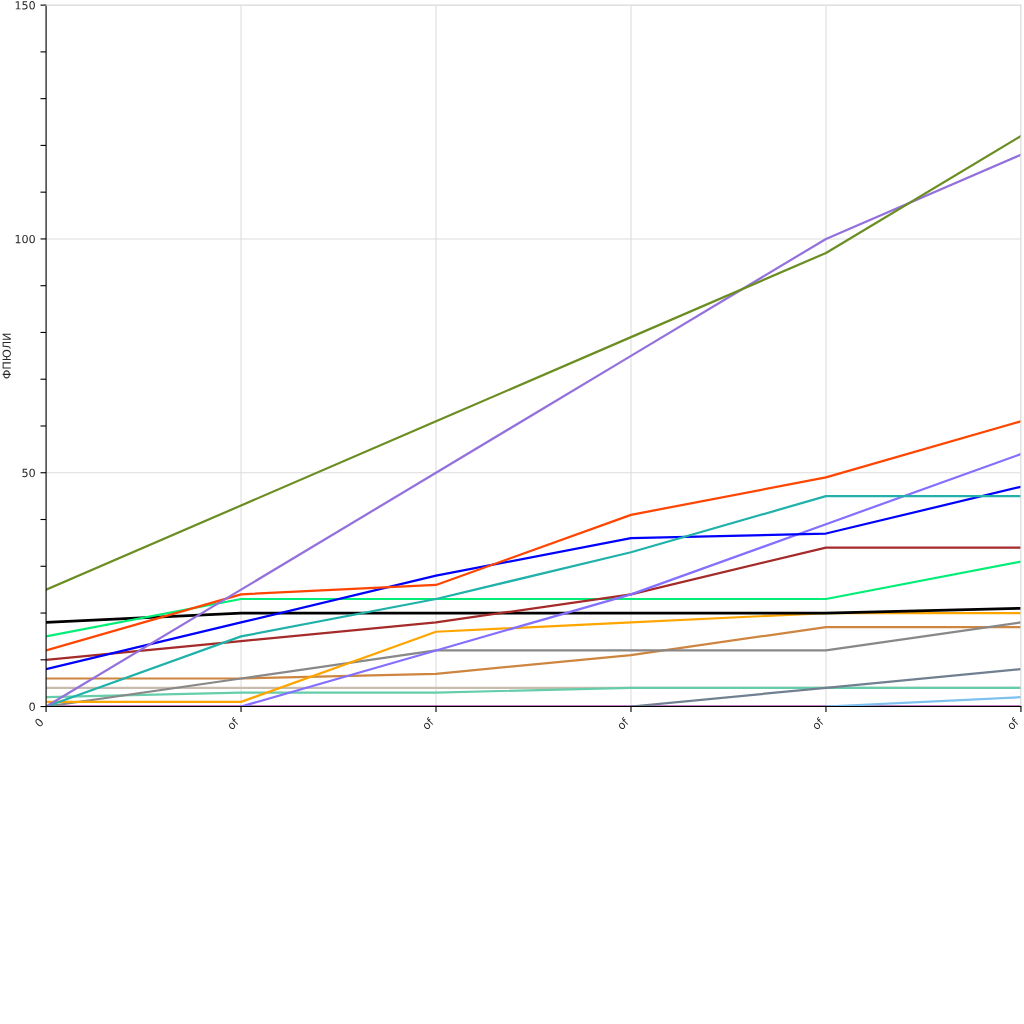 The width and height of the screenshot is (1024, 1024). What do you see at coordinates (32, 706) in the screenshot?
I see `y-tick-label: 0` at bounding box center [32, 706].